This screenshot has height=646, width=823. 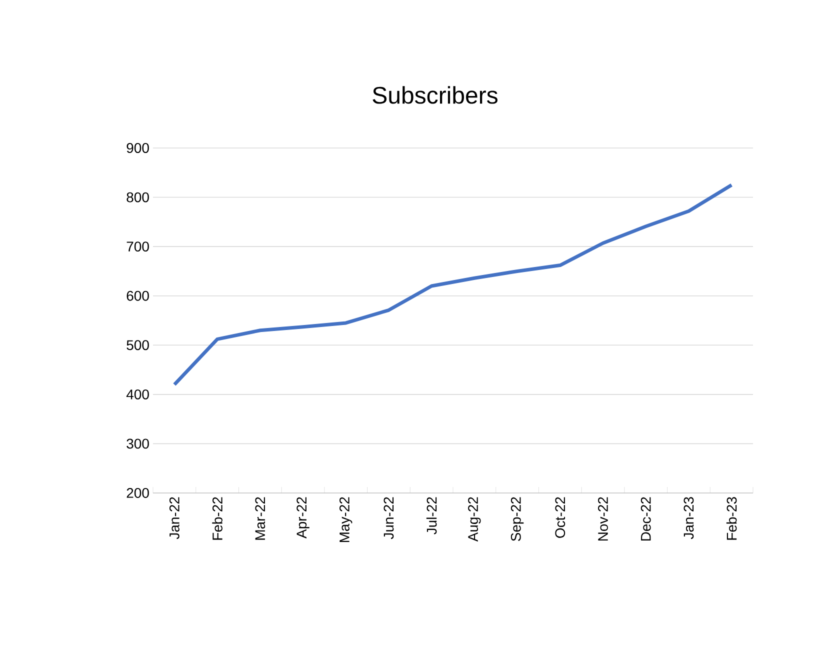 I want to click on y-tick-label: 500, so click(x=137, y=345).